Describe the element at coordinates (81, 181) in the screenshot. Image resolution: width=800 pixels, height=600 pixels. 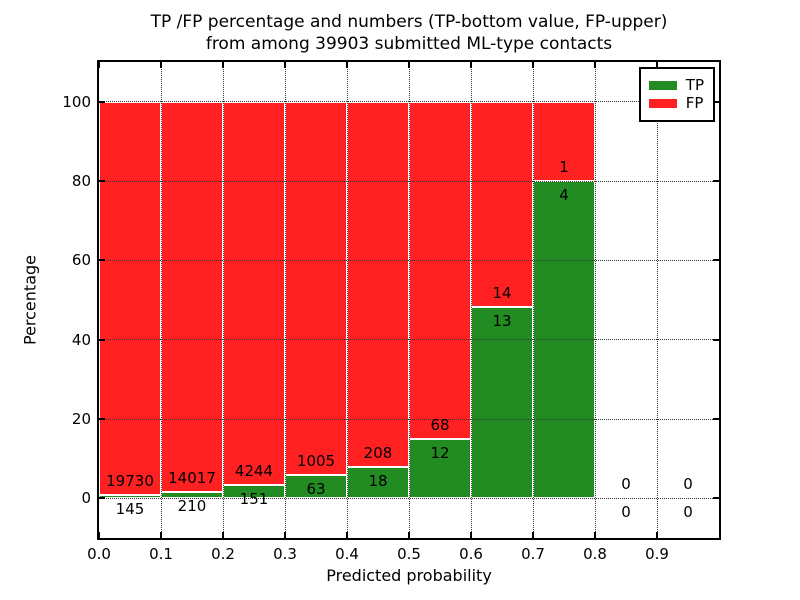
I see `y-tick-label: 80` at that location.